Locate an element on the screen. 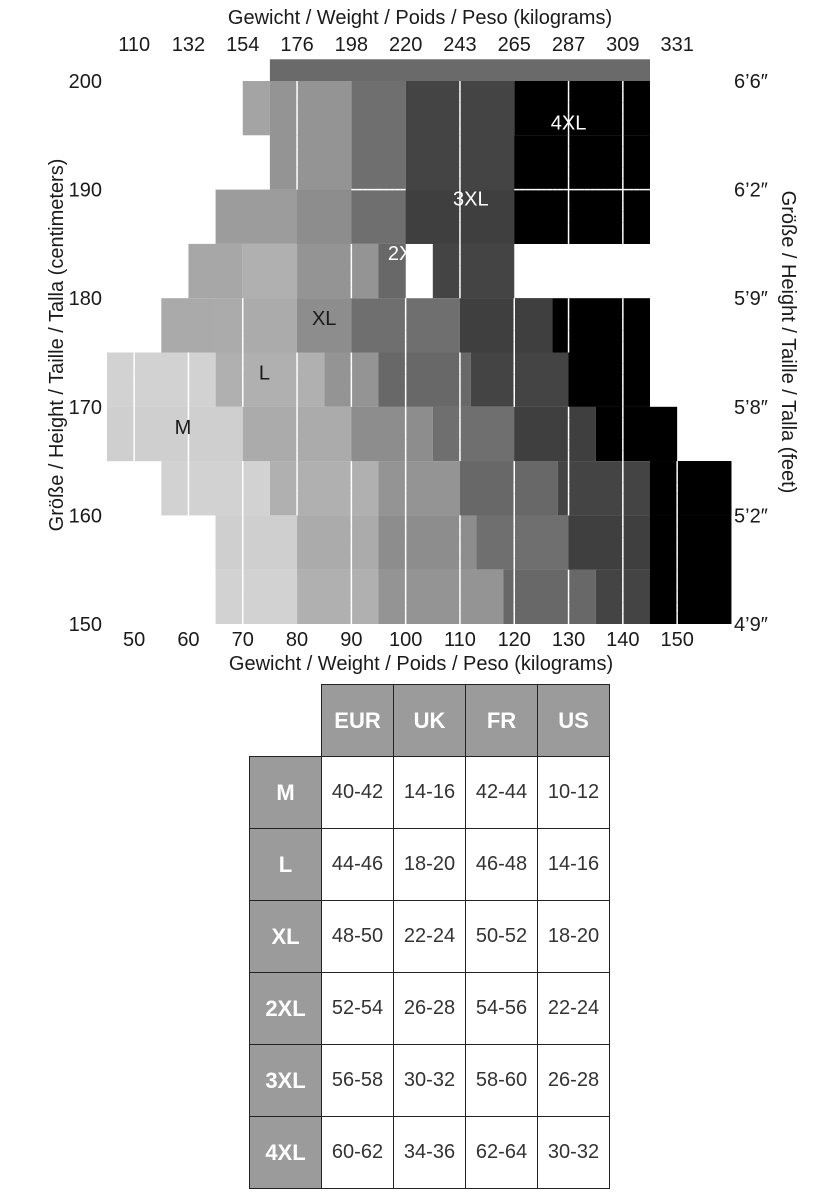 This screenshot has width=840, height=1200. table-cell: 50-52 is located at coordinates (501, 936).